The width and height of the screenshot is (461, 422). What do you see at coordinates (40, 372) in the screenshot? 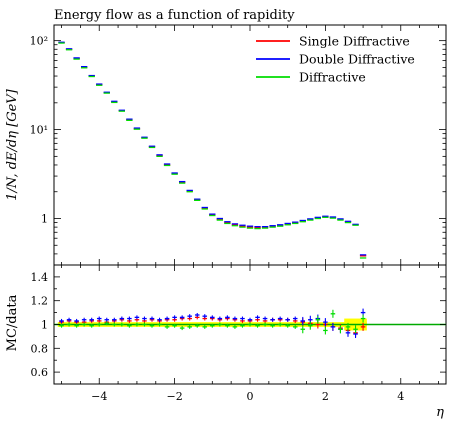
I see `y-tick-label-ratio: 0.6` at bounding box center [40, 372].